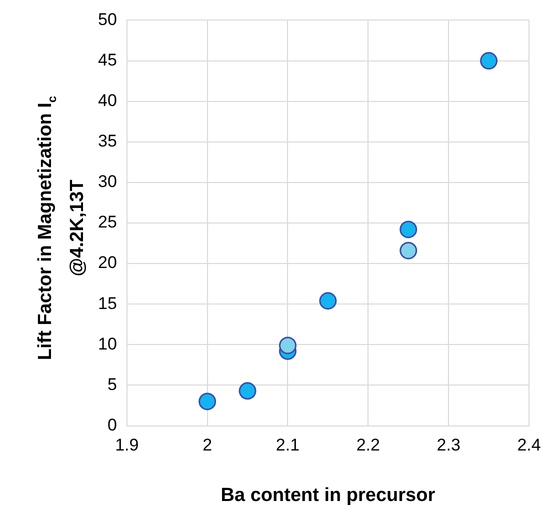 This screenshot has height=515, width=559. What do you see at coordinates (328, 495) in the screenshot?
I see `x-axis-title: Ba content in precursor` at bounding box center [328, 495].